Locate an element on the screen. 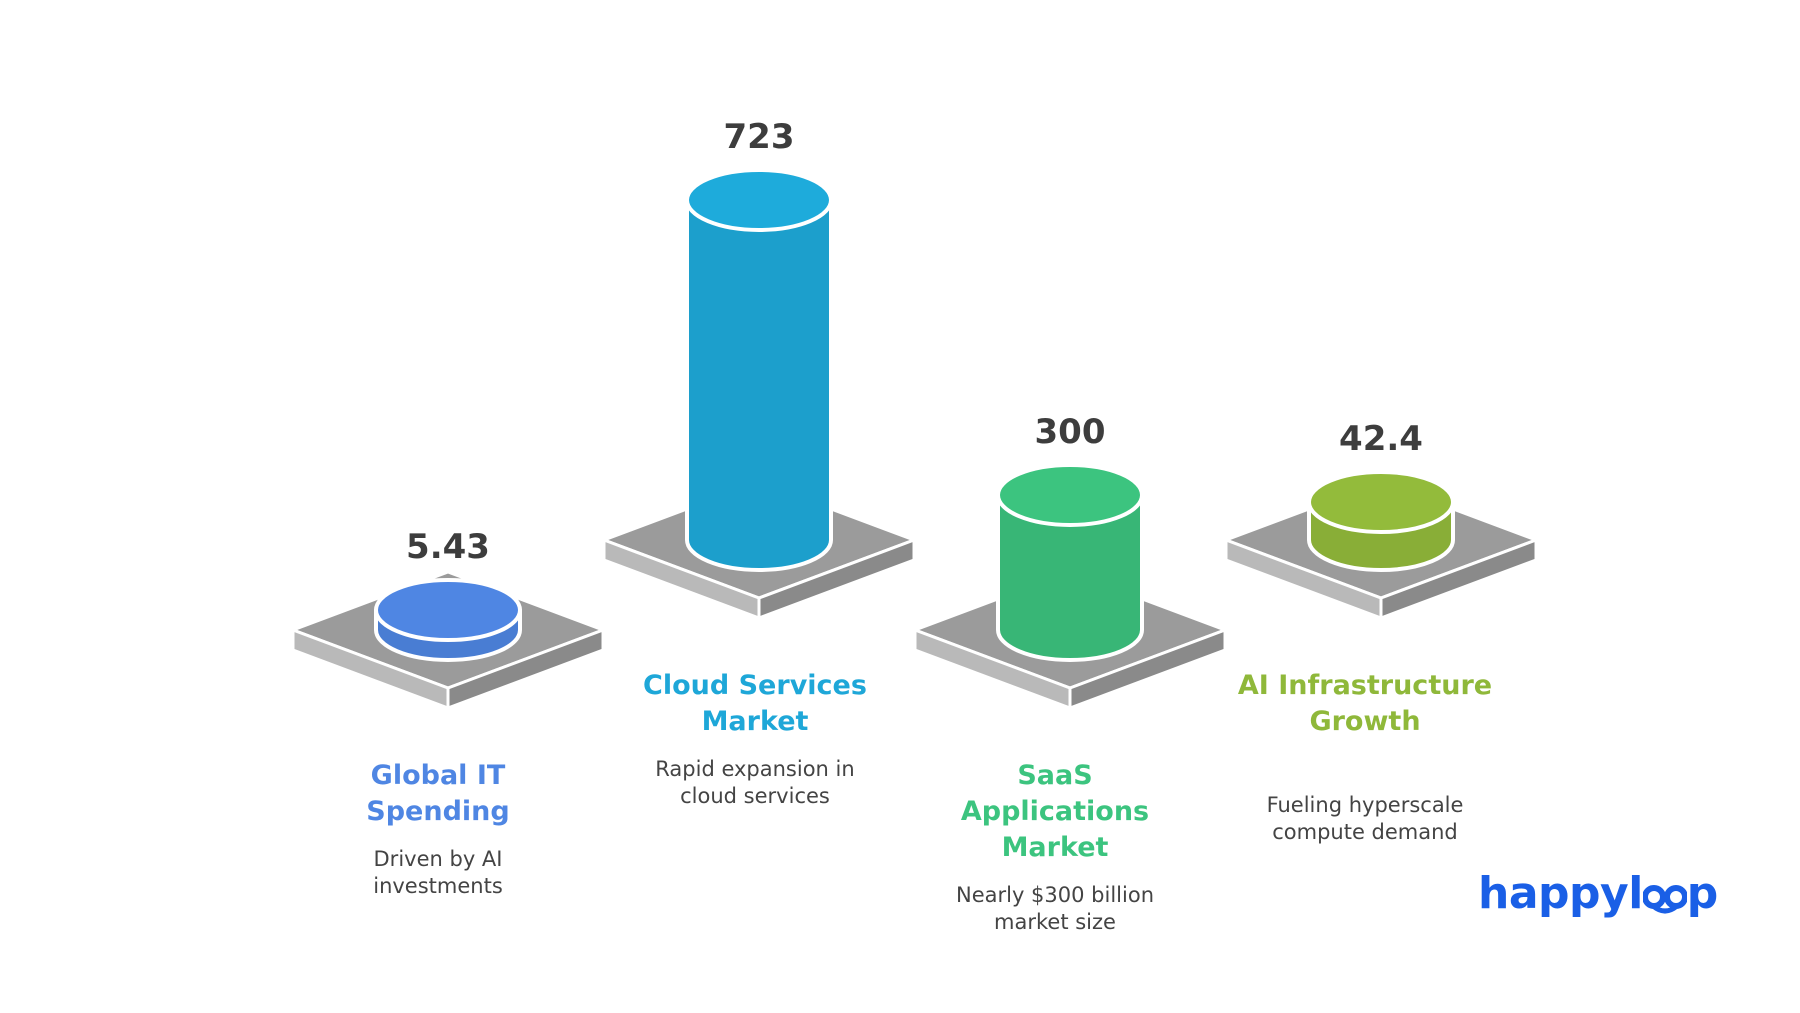 This screenshot has width=1800, height=1013. value-label-saas: 300 is located at coordinates (1070, 432).